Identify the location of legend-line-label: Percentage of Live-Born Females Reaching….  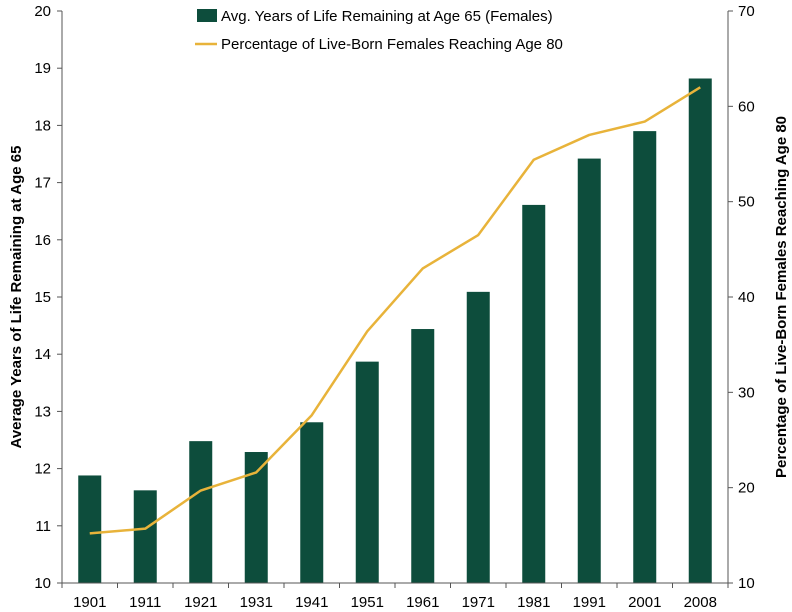
(392, 44).